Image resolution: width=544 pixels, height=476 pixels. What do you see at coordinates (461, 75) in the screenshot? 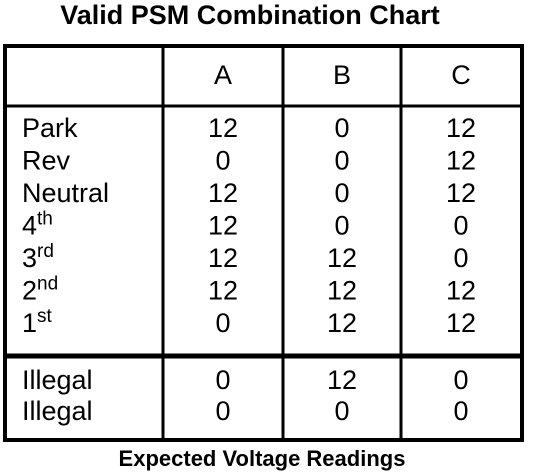
I see `column-header: C` at bounding box center [461, 75].